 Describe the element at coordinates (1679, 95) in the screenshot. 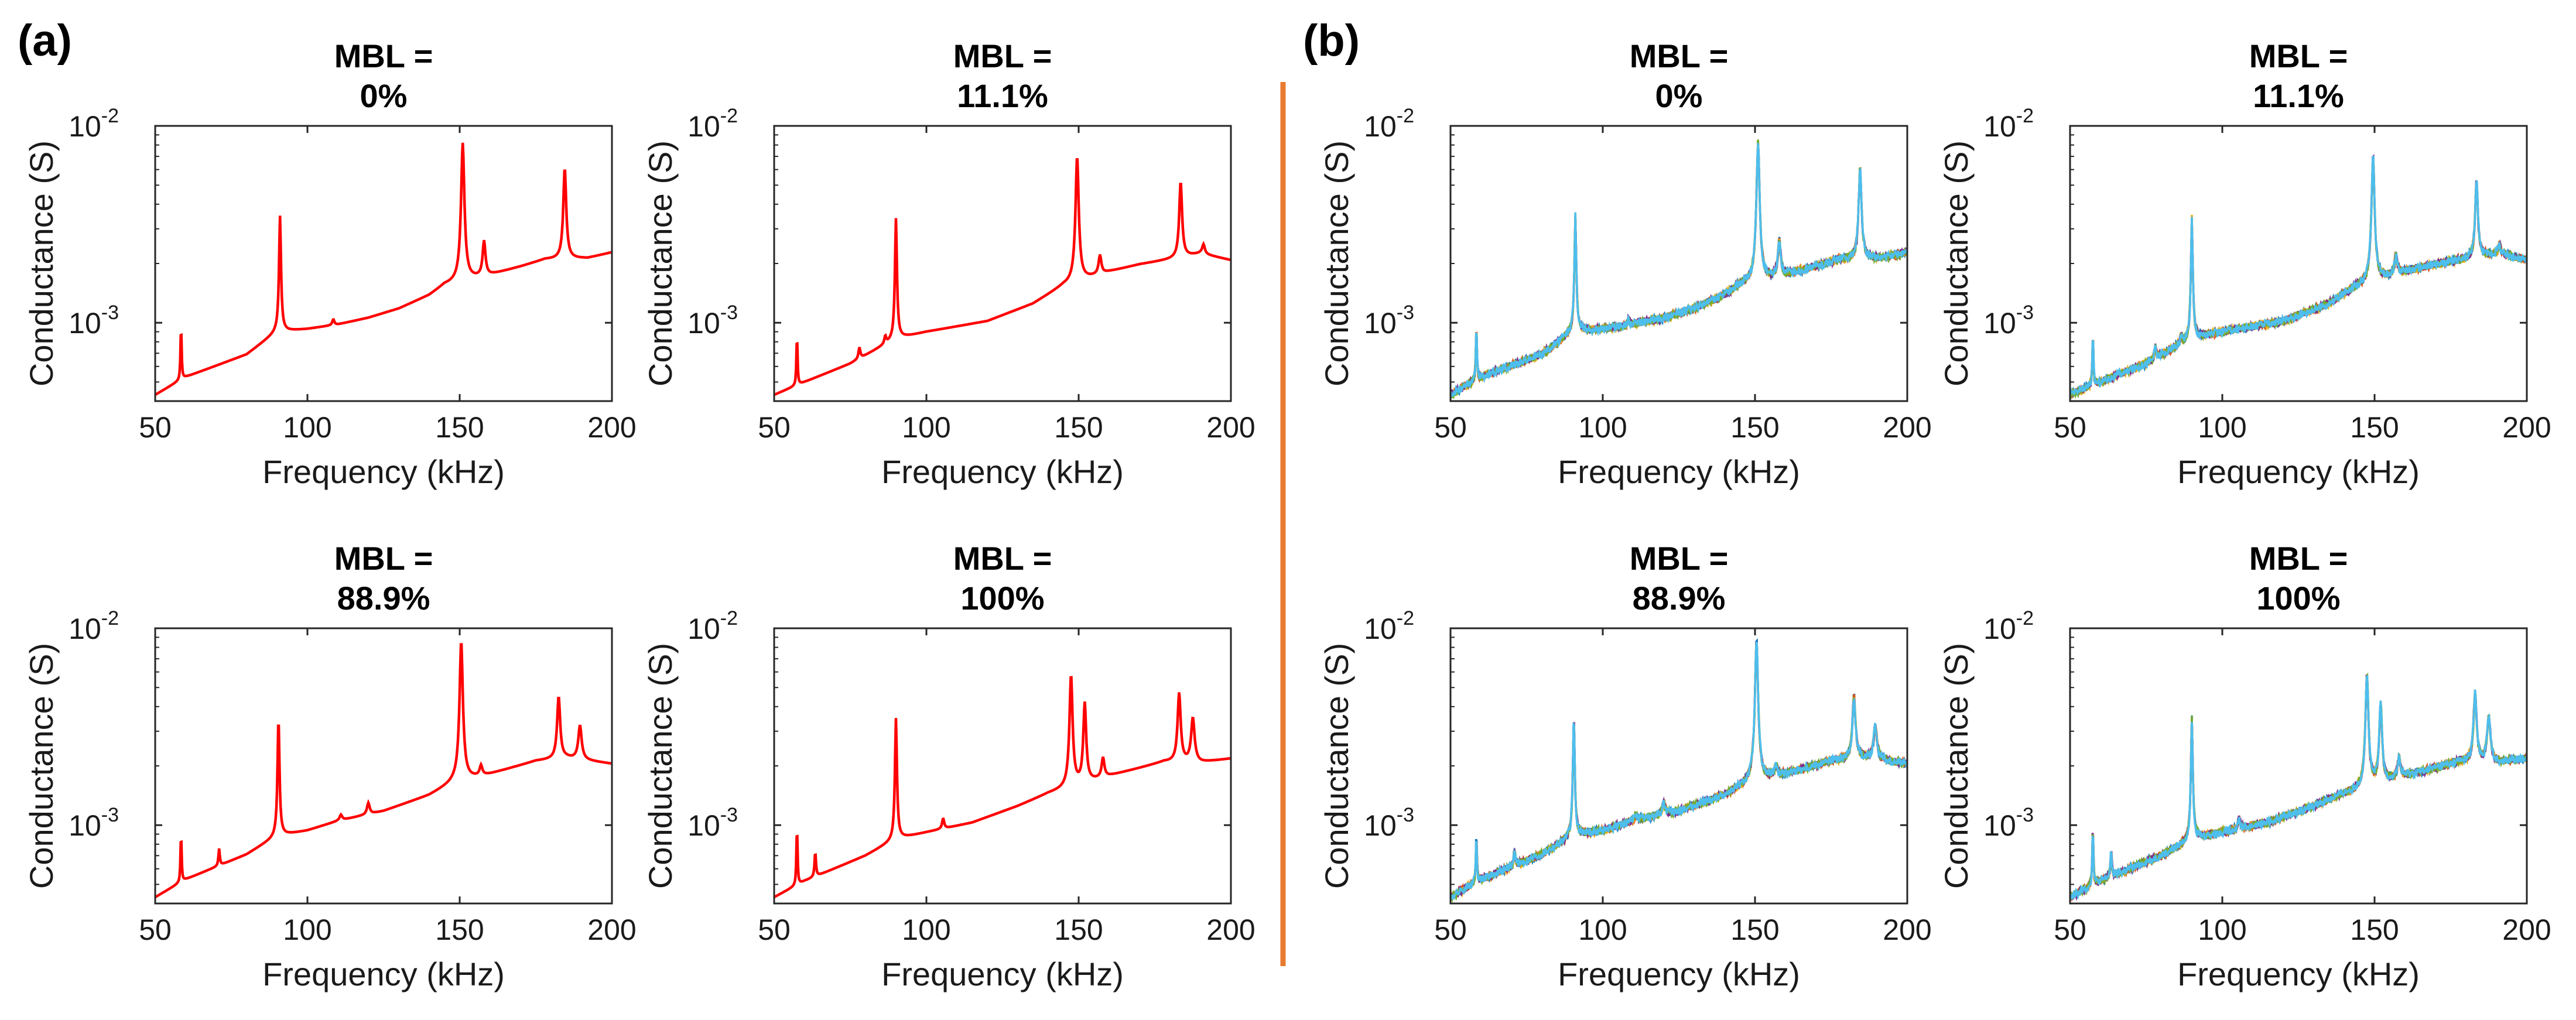

I see `subplot-title-line2: 0%` at that location.